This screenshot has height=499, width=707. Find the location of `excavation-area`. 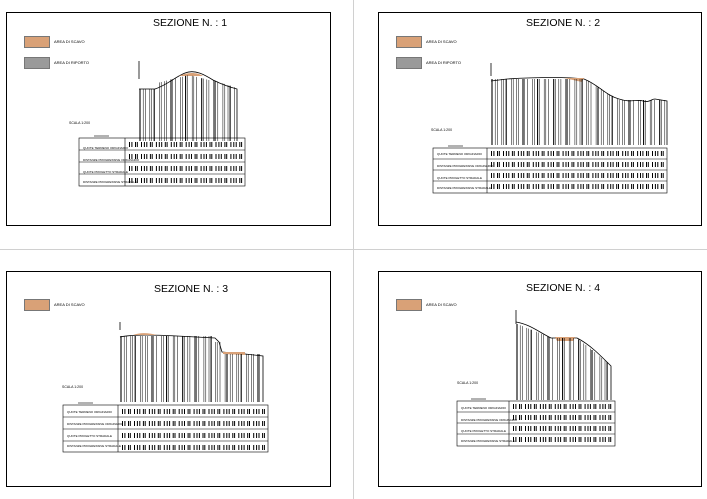

excavation-area is located at coordinates (145, 334).